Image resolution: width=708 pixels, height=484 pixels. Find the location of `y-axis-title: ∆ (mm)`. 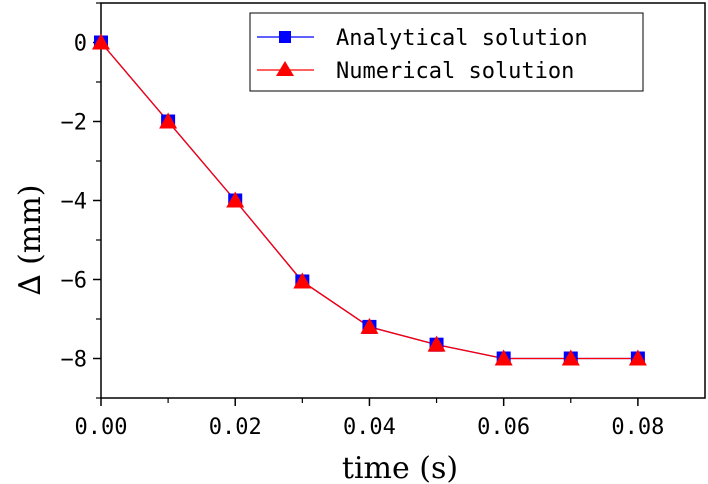

y-axis-title: ∆ (mm) is located at coordinates (30, 240).